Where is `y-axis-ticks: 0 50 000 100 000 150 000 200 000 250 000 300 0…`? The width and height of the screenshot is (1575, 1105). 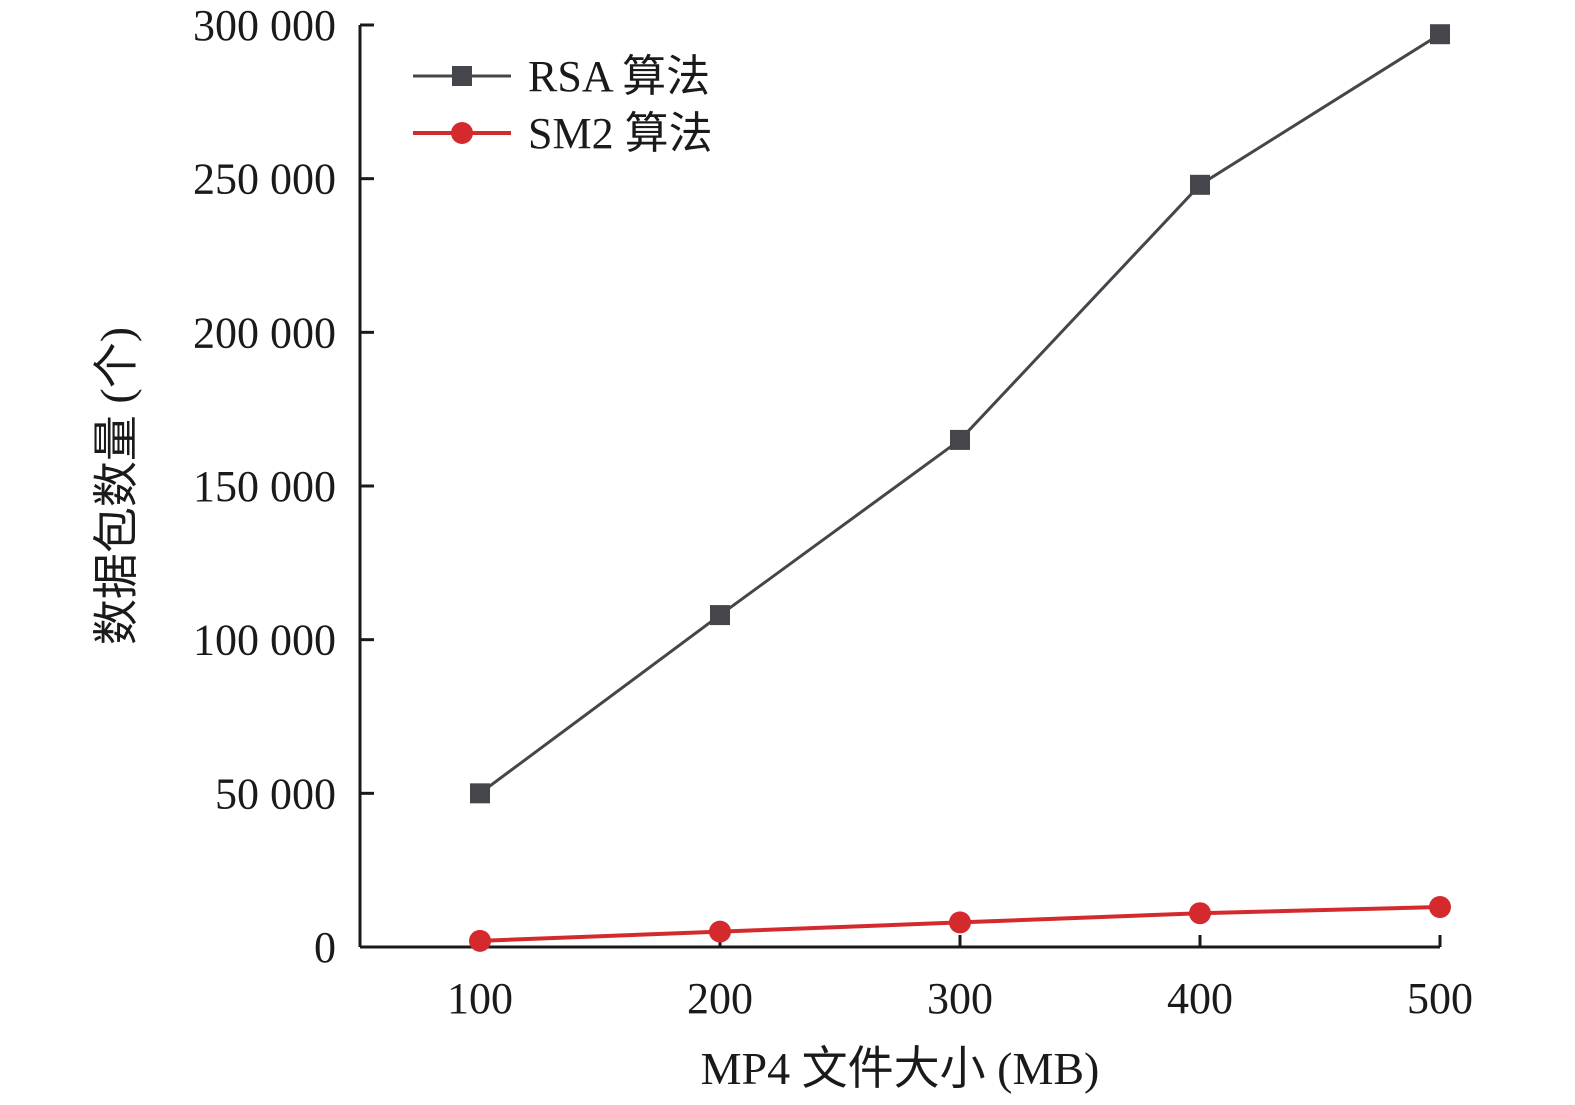 y-axis-ticks: 0 50 000 100 000 150 000 200 000 250 000 300 0… is located at coordinates (283, 486).